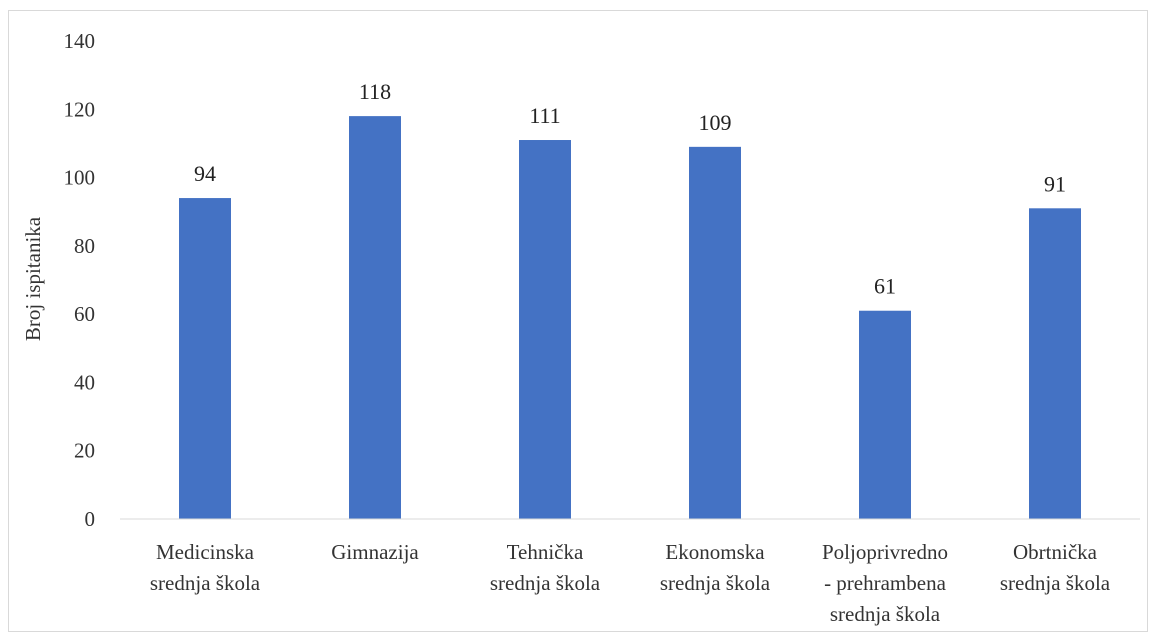  I want to click on bar-value-label: 118, so click(375, 91).